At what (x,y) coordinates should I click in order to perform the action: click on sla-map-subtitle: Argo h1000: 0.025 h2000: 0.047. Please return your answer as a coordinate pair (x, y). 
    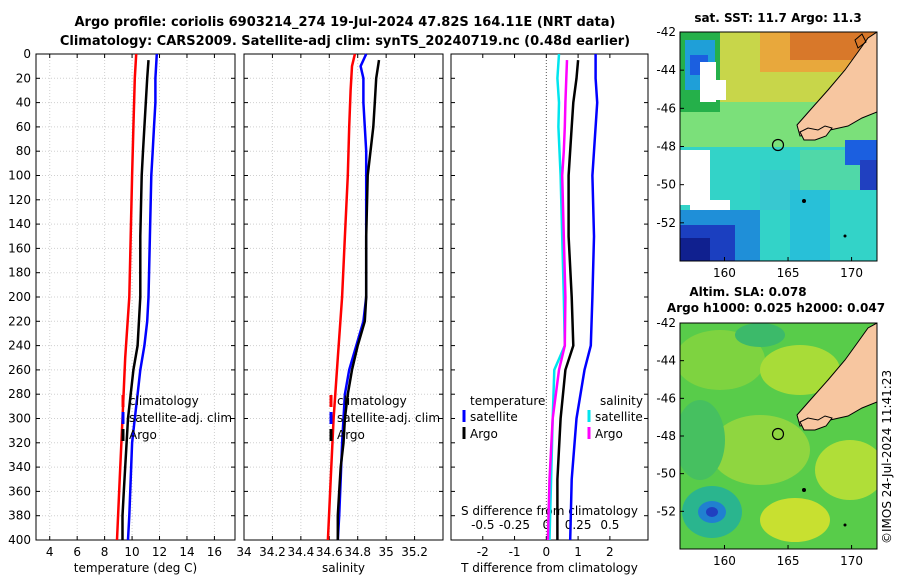
    Looking at the image, I should click on (776, 308).